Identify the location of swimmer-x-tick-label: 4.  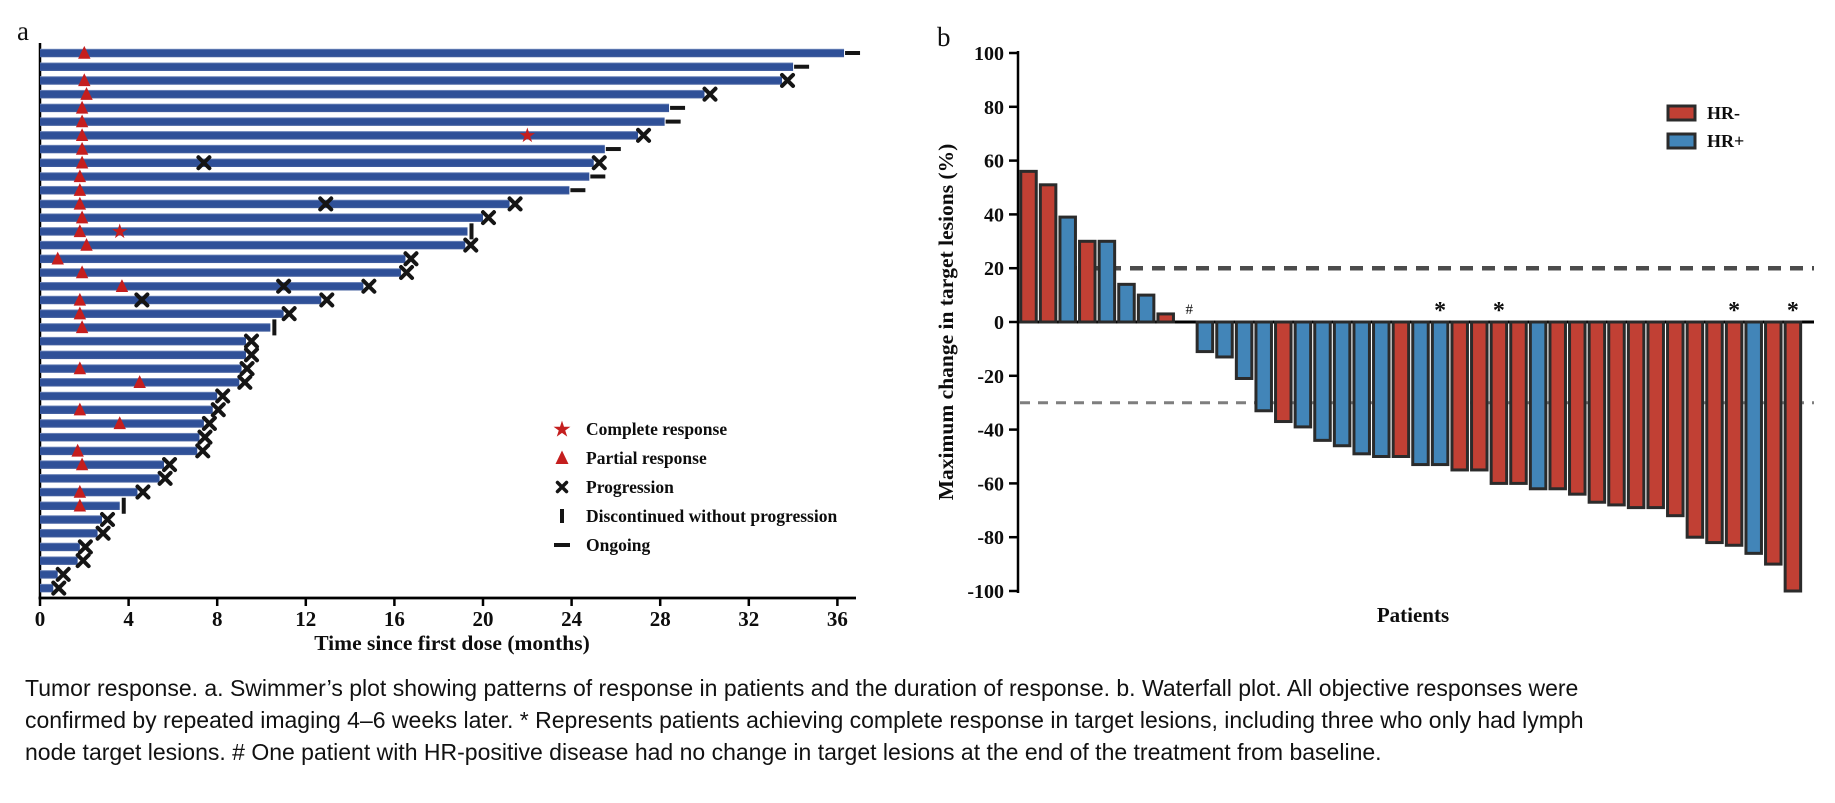
(128, 619).